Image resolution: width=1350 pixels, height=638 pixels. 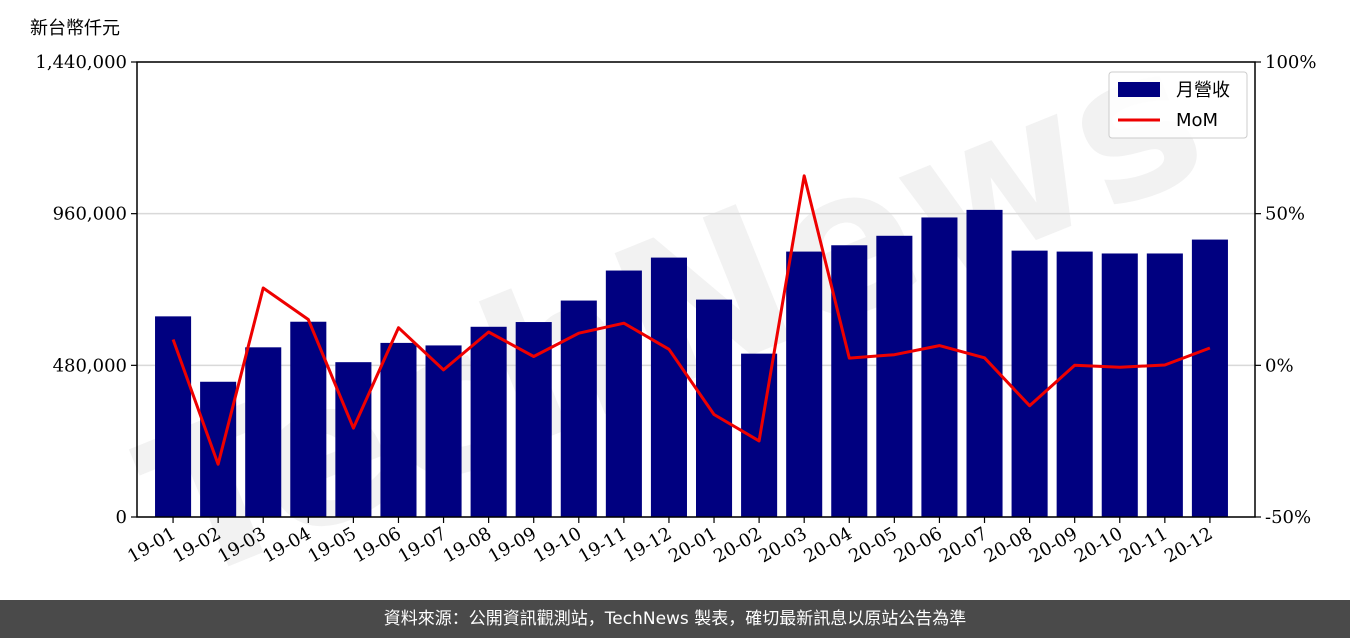 What do you see at coordinates (1053, 545) in the screenshot?
I see `x-tick-label: 20-09` at bounding box center [1053, 545].